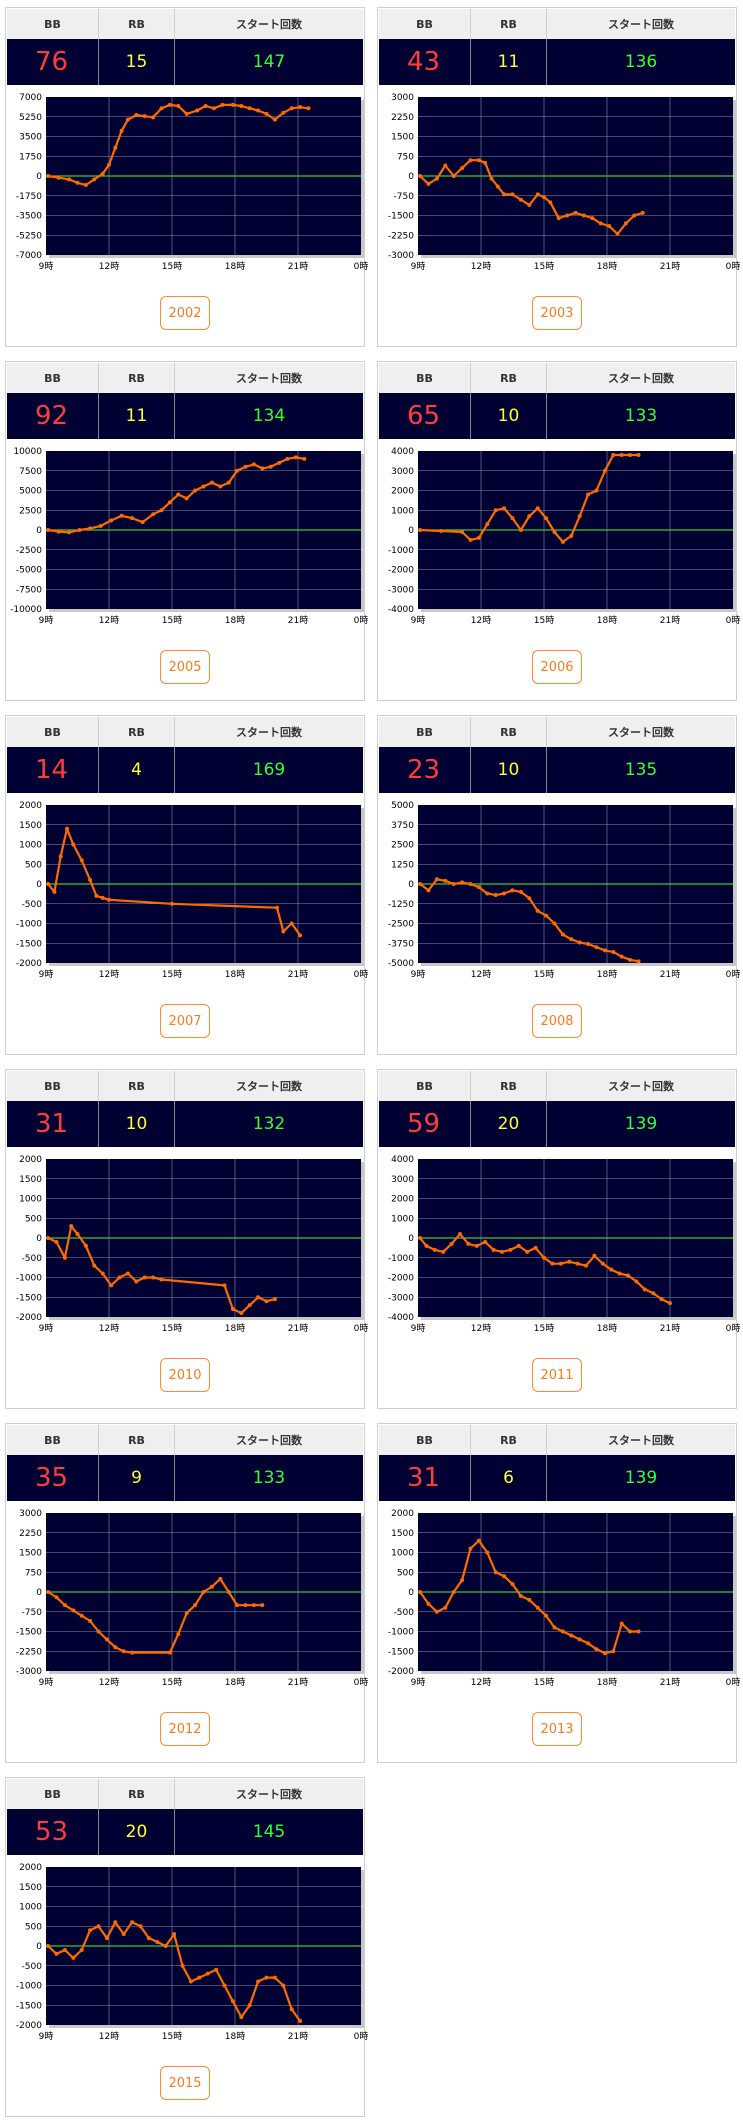  What do you see at coordinates (509, 62) in the screenshot?
I see `rb-value: 11` at bounding box center [509, 62].